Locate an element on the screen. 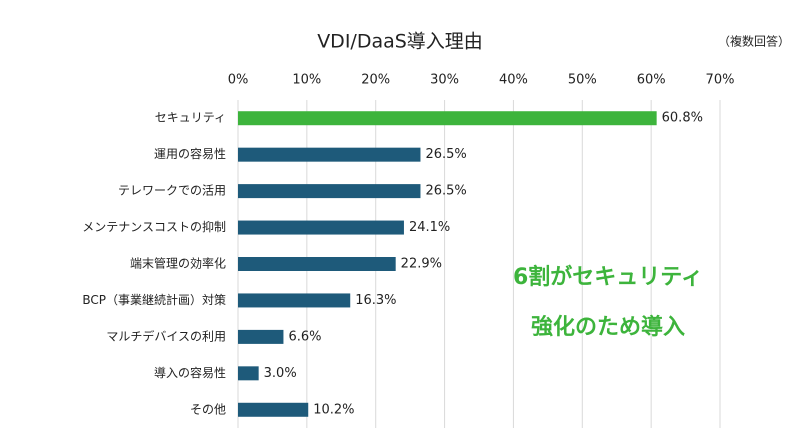 The image size is (800, 445). y-tick-label: 導入の容易性 is located at coordinates (190, 372).